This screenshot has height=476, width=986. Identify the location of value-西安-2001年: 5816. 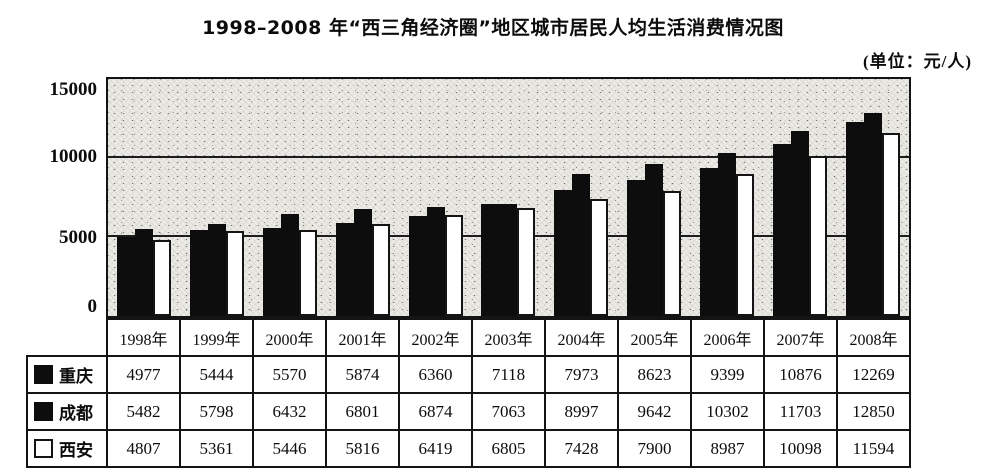
(362, 448).